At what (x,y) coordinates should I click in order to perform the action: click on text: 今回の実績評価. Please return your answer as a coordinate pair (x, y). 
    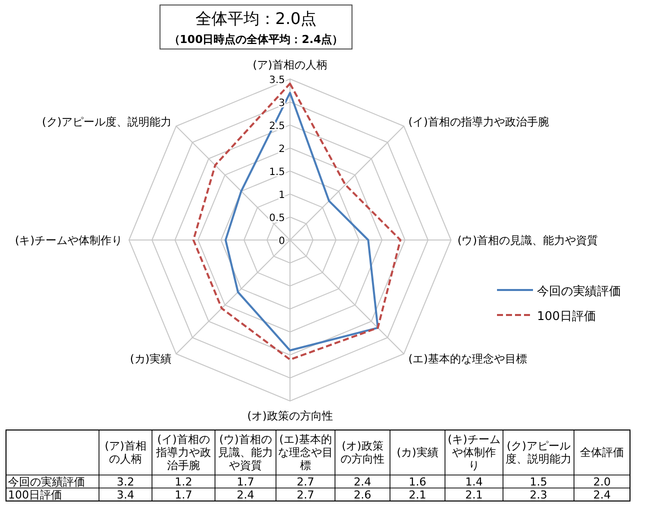
    Looking at the image, I should click on (46, 482).